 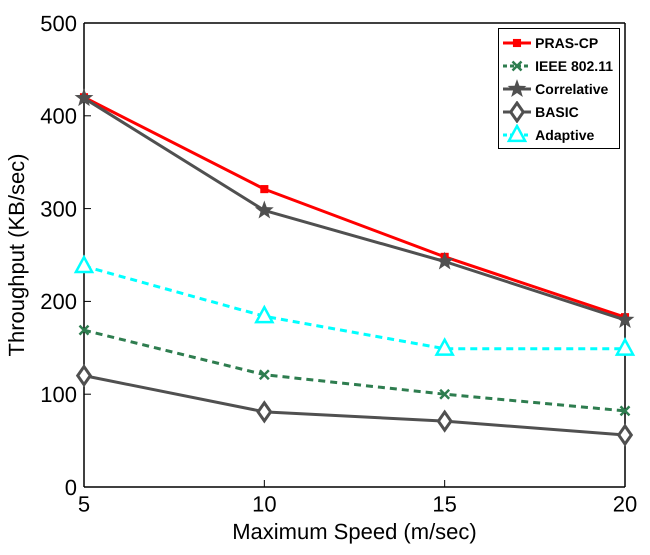 I want to click on y-tick-label: 400, so click(x=58, y=116).